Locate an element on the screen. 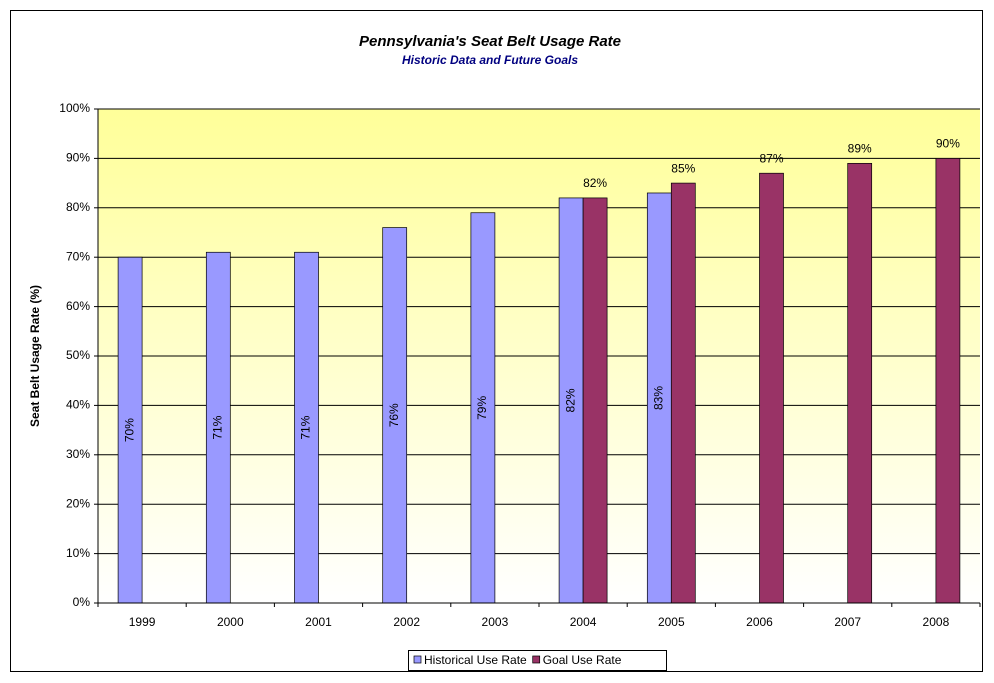 Image resolution: width=994 pixels, height=683 pixels. y-tick-label: 10% is located at coordinates (78, 553).